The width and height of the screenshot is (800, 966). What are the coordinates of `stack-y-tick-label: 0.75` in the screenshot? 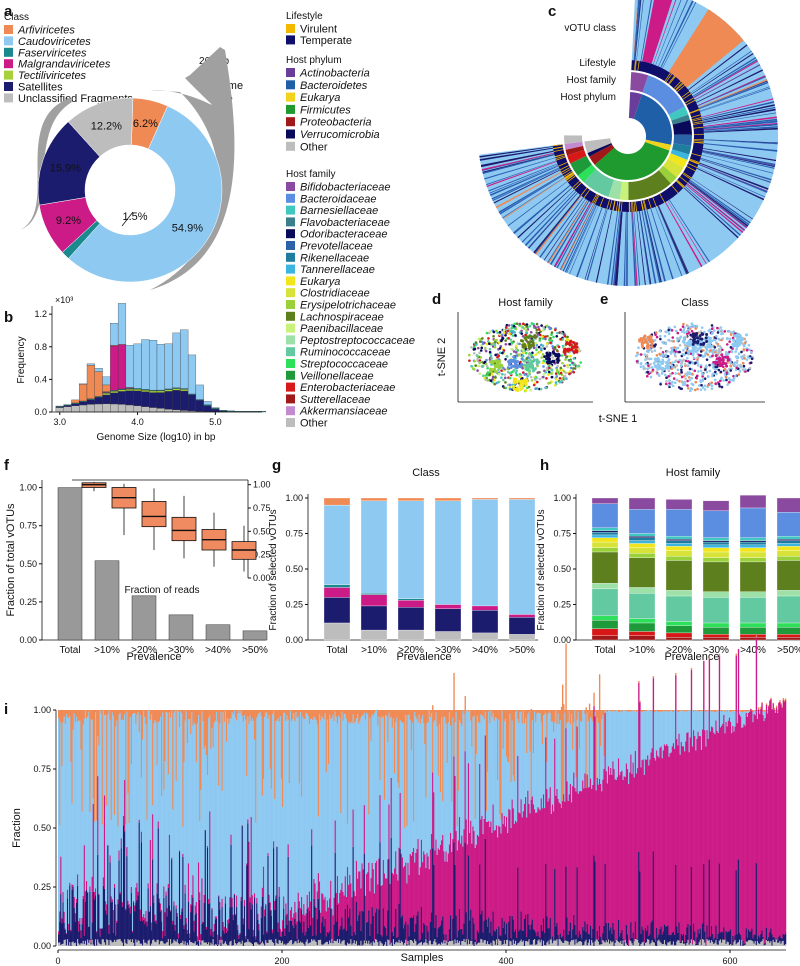 It's located at (562, 534).